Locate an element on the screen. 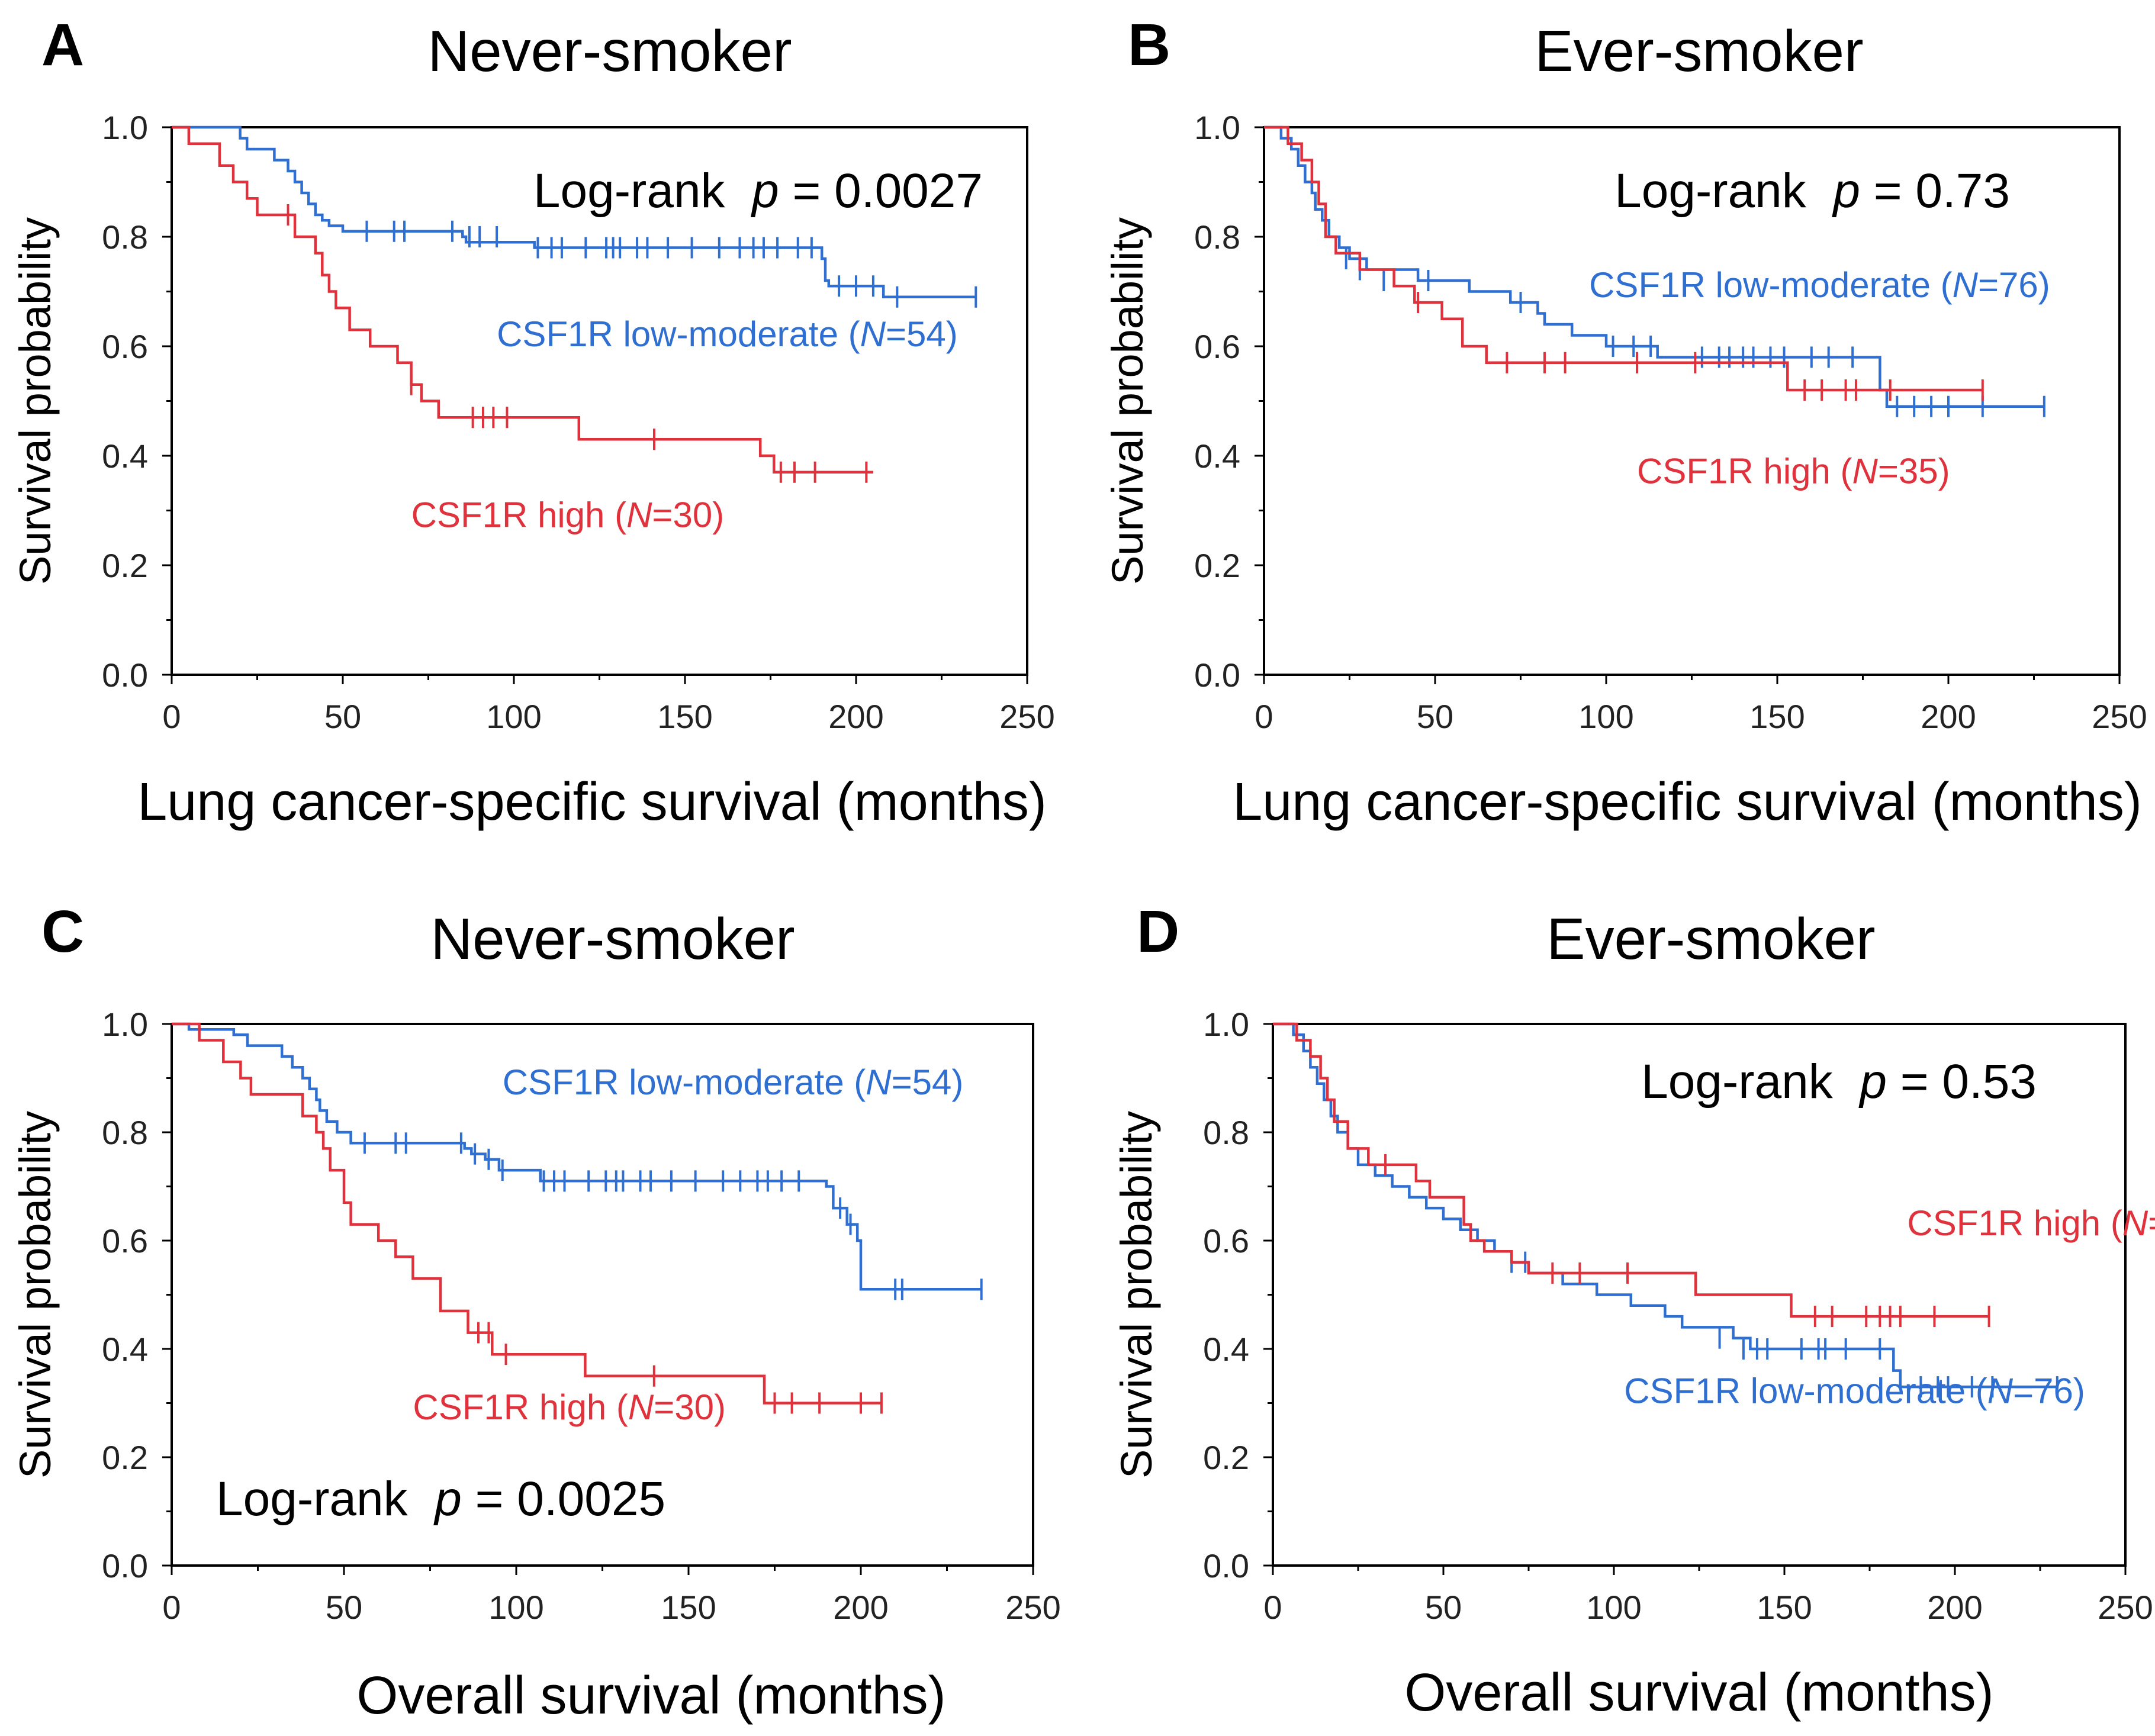 The width and height of the screenshot is (2155, 1736). panel-d-ytick-label: 1.0 is located at coordinates (1226, 1024).